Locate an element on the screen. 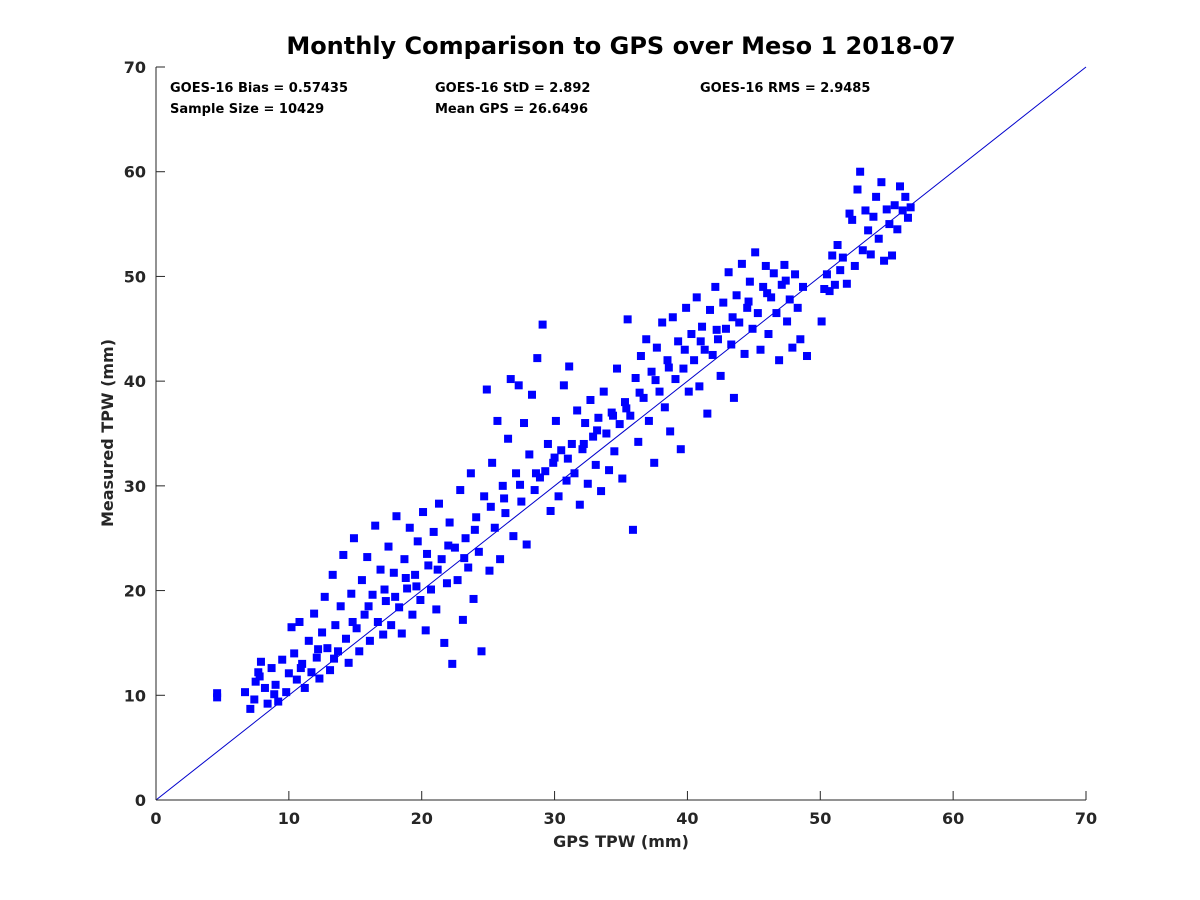 The image size is (1200, 900). x-tick-label: 0 is located at coordinates (155, 818).